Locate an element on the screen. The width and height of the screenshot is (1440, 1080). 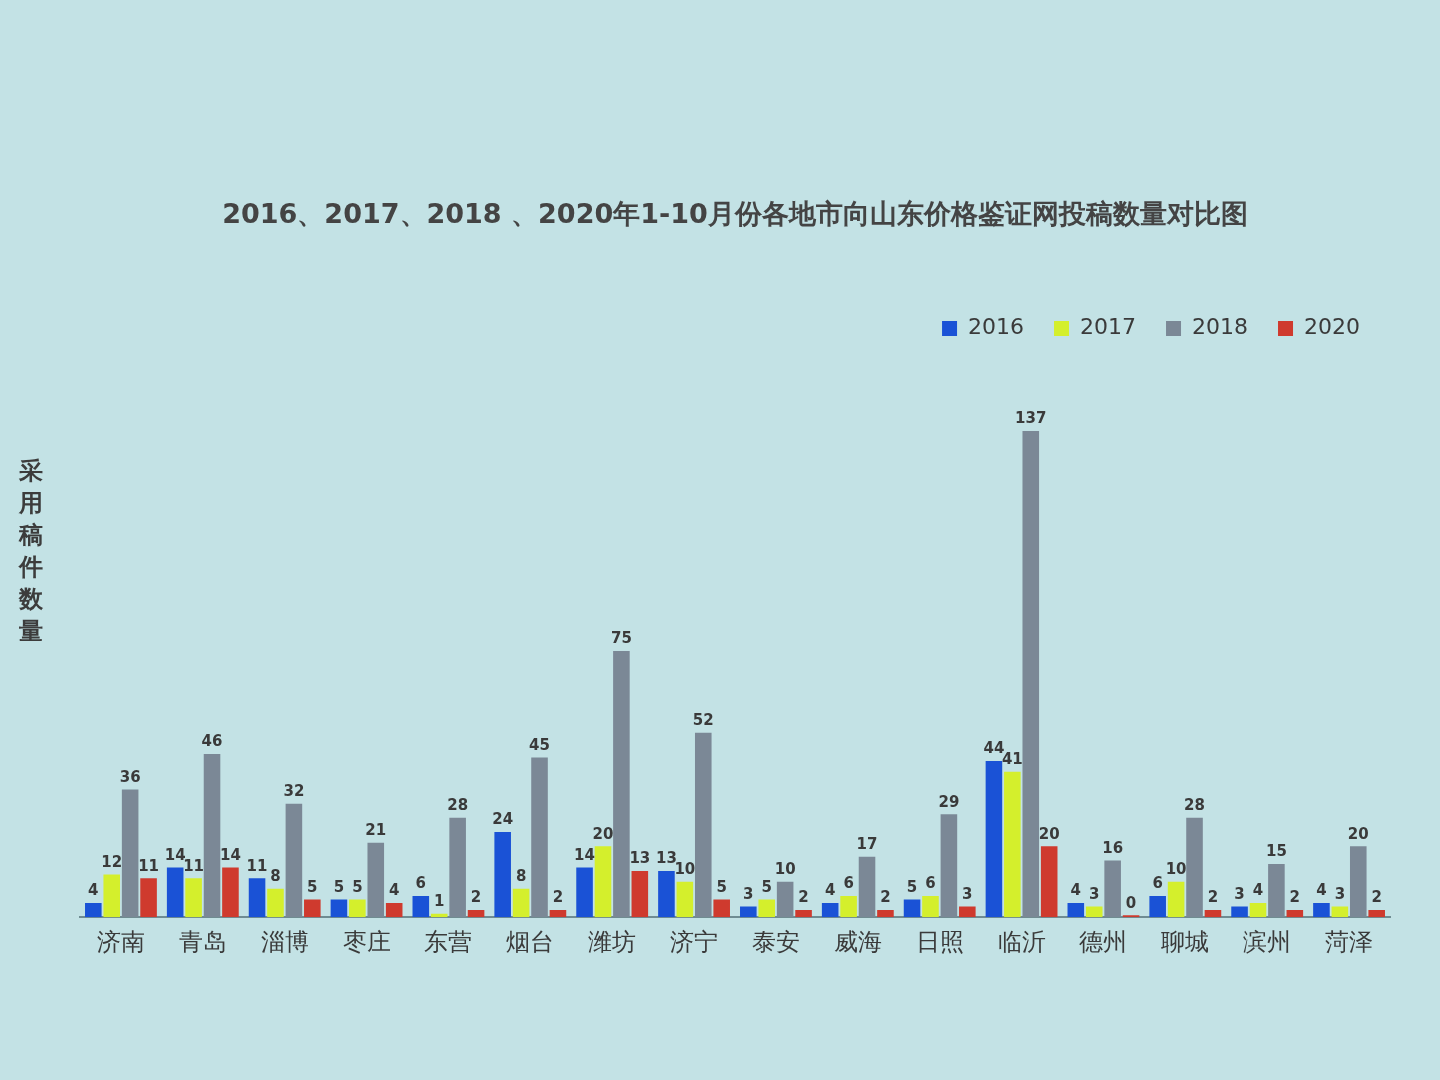
data-label: 0 is located at coordinates (1131, 902).